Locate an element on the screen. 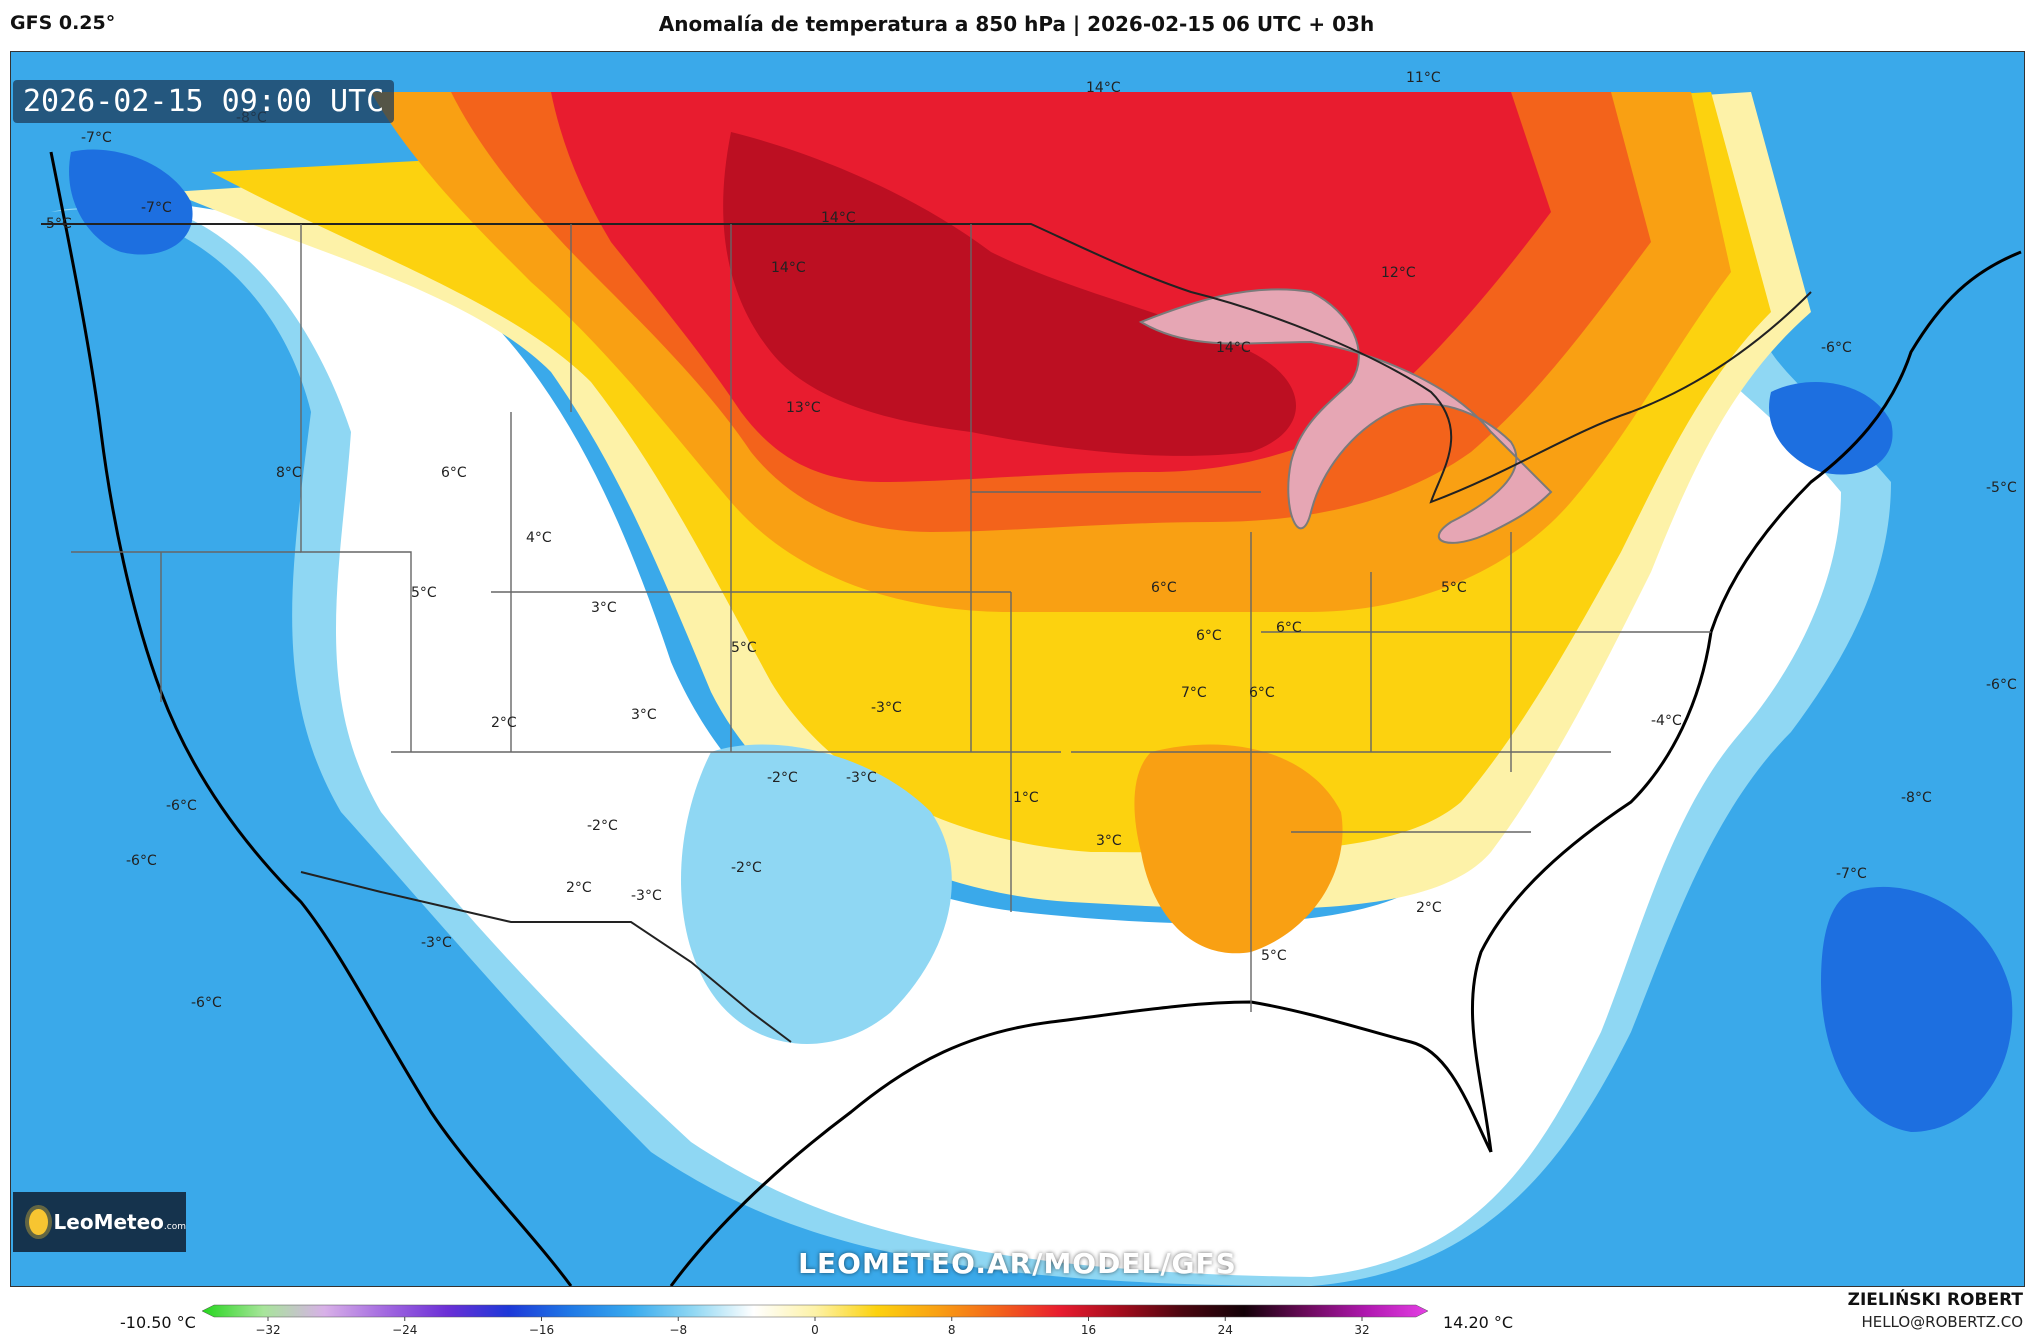 The image size is (2033, 1339). watermark: LEOMETEO.AR/MODEL/GFS is located at coordinates (1017, 1263).